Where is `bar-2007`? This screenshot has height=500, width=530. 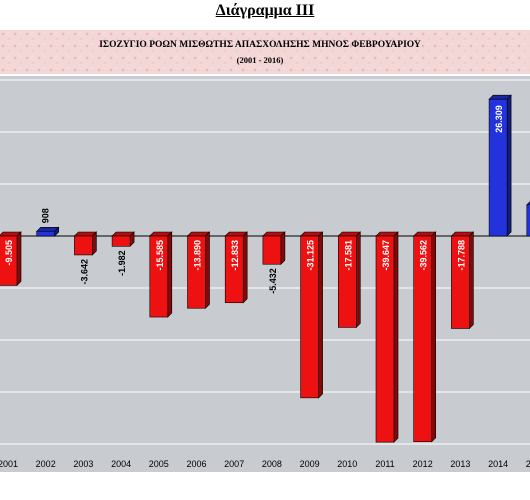 bar-2007 is located at coordinates (236, 267).